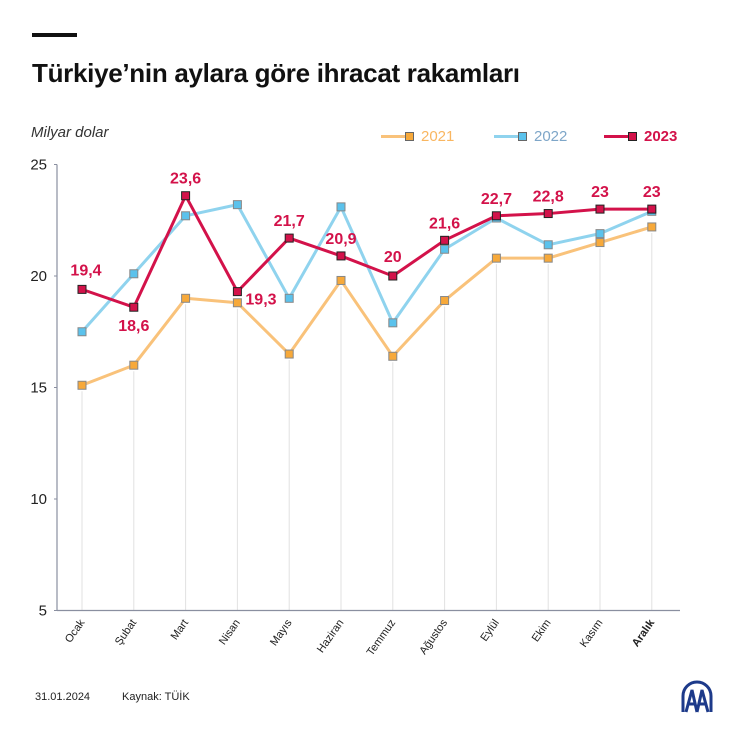 The image size is (750, 731). Describe the element at coordinates (490, 630) in the screenshot. I see `x-tick-label: Eylül` at that location.